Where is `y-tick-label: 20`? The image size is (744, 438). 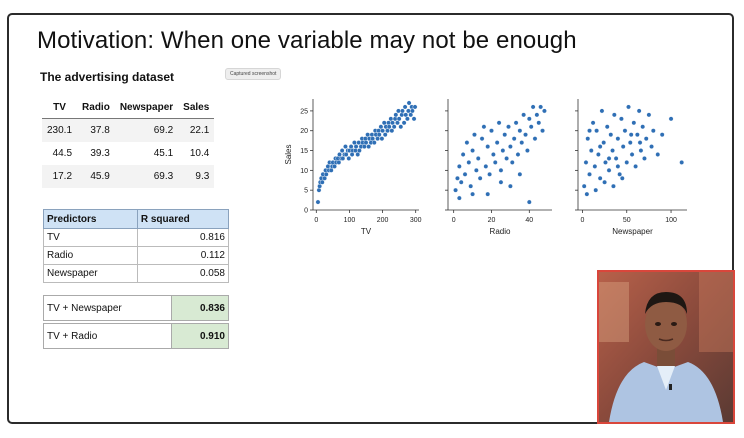 y-tick-label: 20 is located at coordinates (304, 131).